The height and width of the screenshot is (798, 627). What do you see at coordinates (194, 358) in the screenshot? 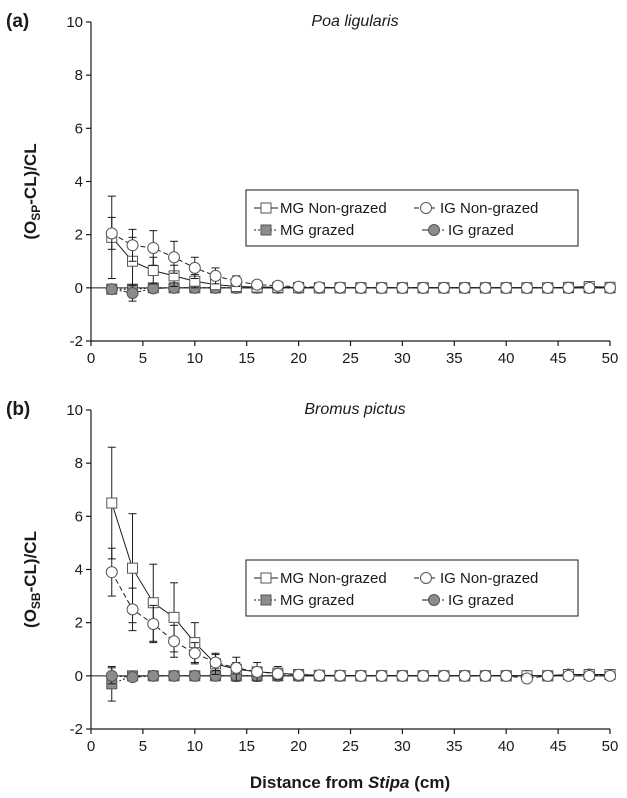
I see `x-tick-label: 10` at bounding box center [194, 358].